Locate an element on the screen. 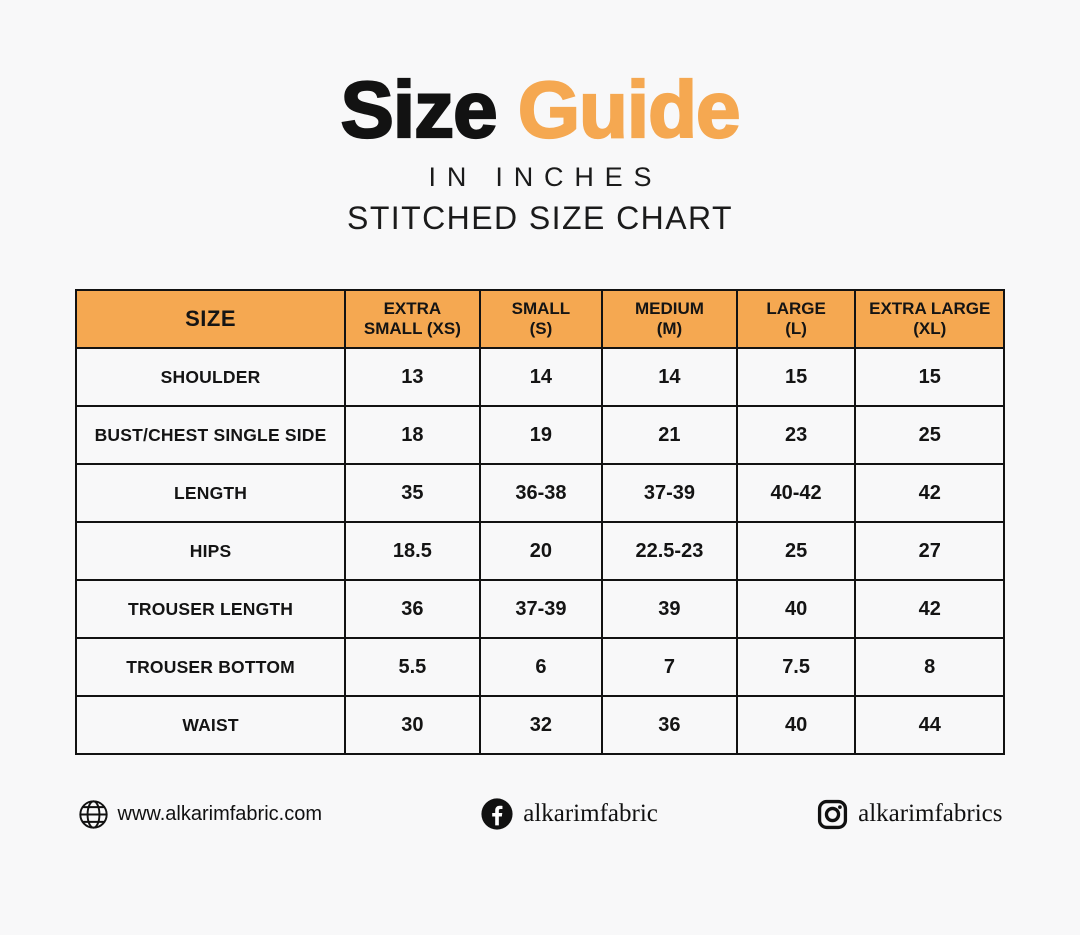 This screenshot has width=1080, height=935. column-header: EXTRA SMALL (XS) is located at coordinates (412, 319).